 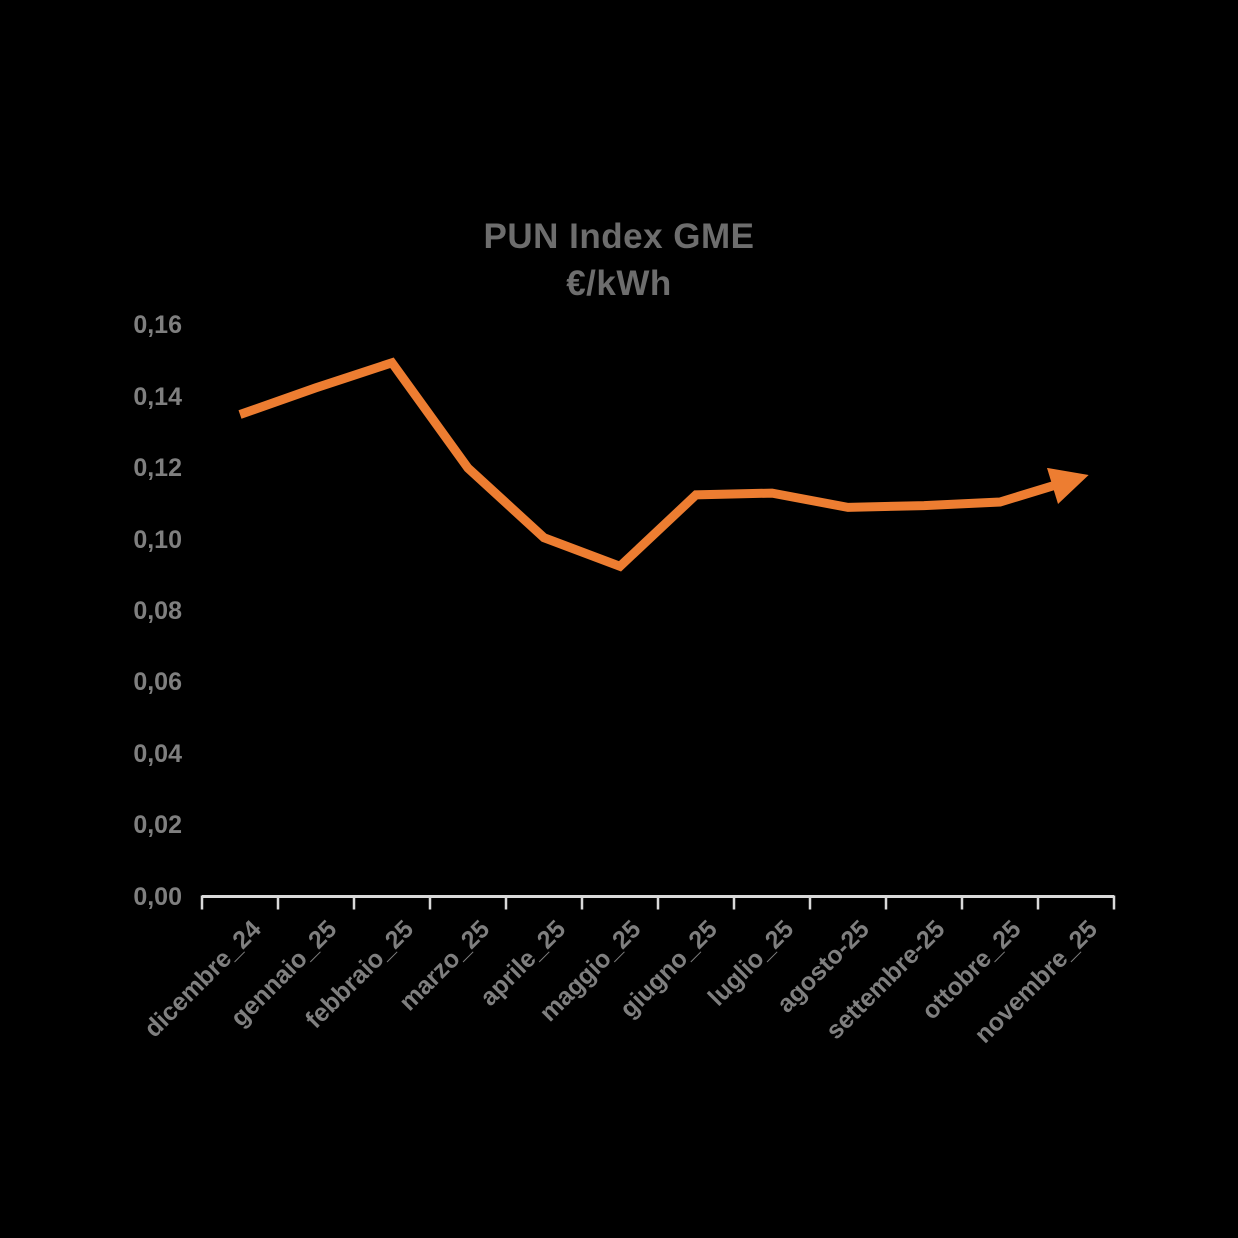 I want to click on y-axis-tick-label: 0,06, so click(x=157, y=682).